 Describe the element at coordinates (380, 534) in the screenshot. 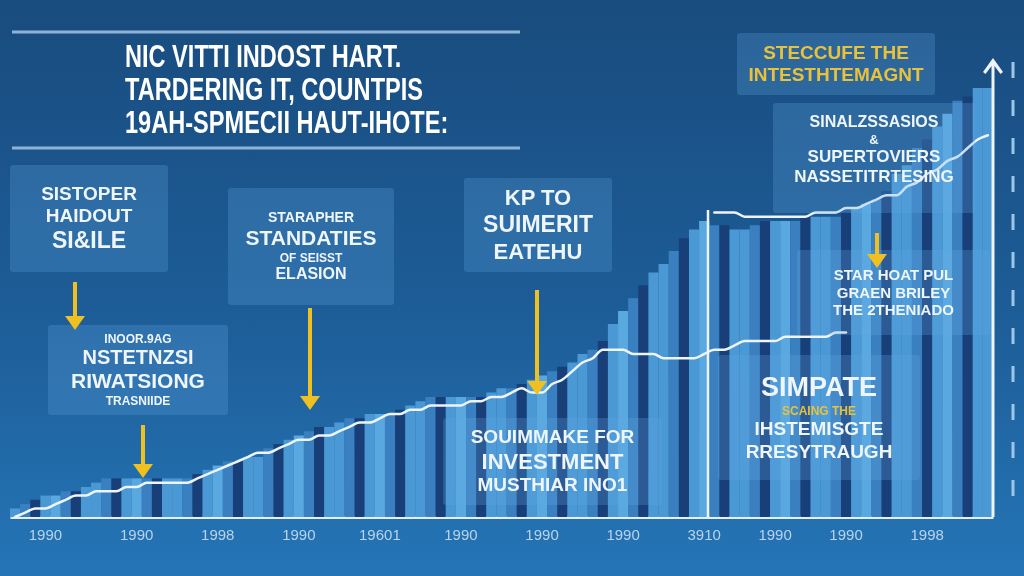

I see `x-tick-label: 19601` at that location.